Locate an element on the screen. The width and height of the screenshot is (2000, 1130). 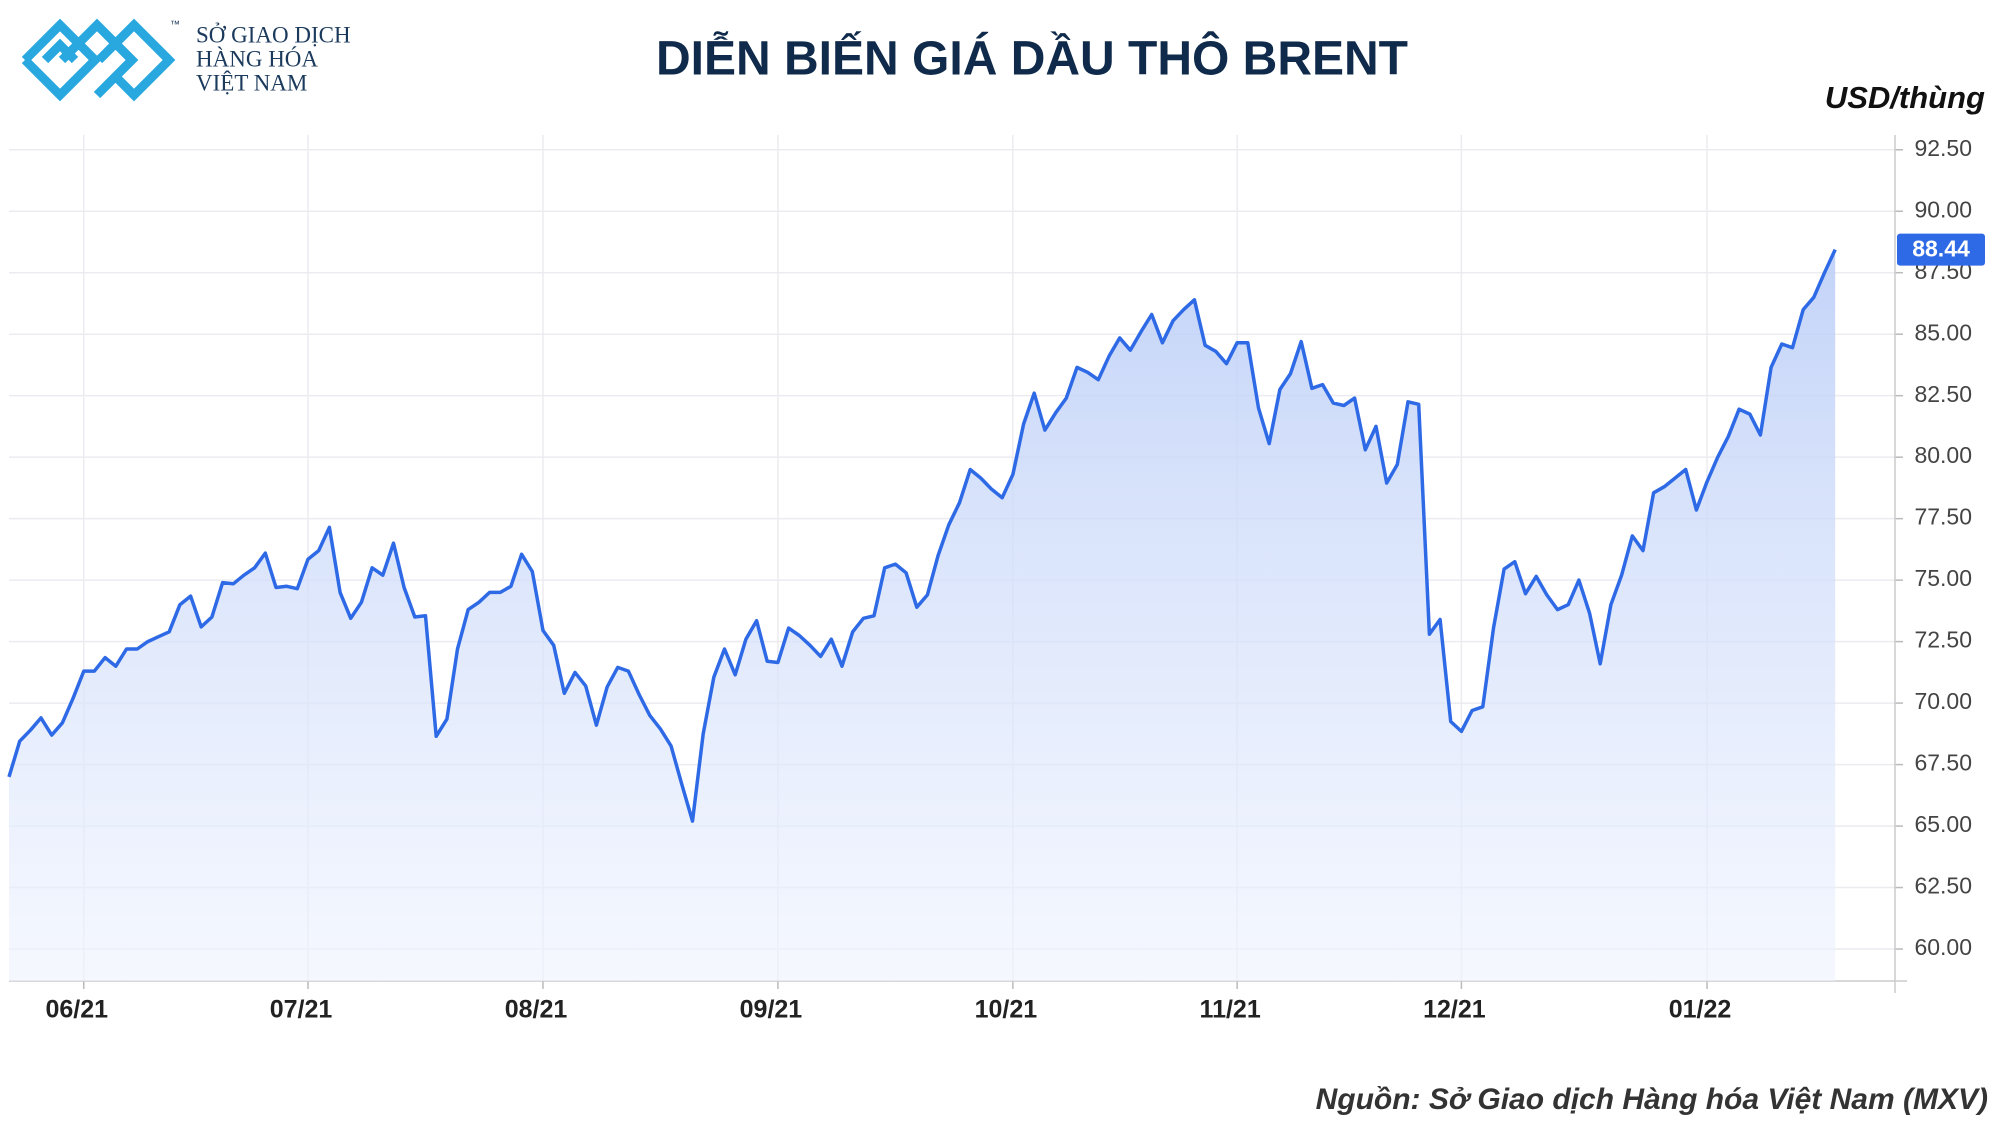
price-tag-label: 88.44 is located at coordinates (1941, 249).